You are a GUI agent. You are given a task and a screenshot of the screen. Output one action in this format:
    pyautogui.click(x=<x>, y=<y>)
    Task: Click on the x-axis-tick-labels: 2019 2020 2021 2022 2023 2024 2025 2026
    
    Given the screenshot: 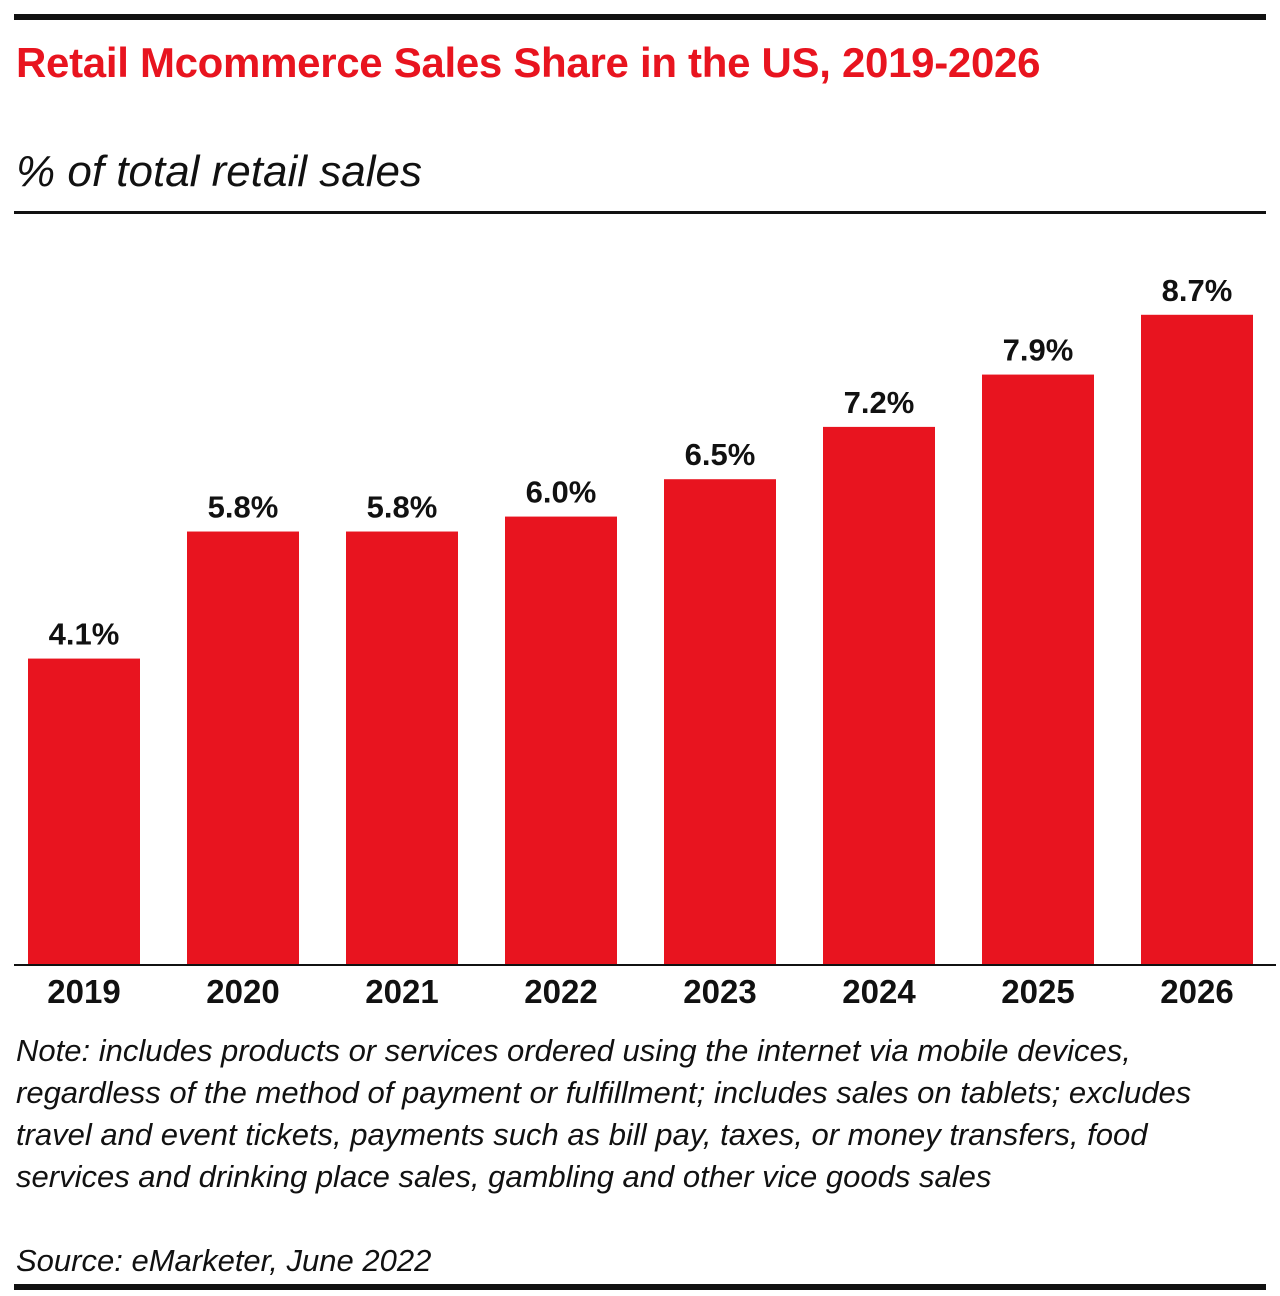 What is the action you would take?
    pyautogui.click(x=640, y=991)
    